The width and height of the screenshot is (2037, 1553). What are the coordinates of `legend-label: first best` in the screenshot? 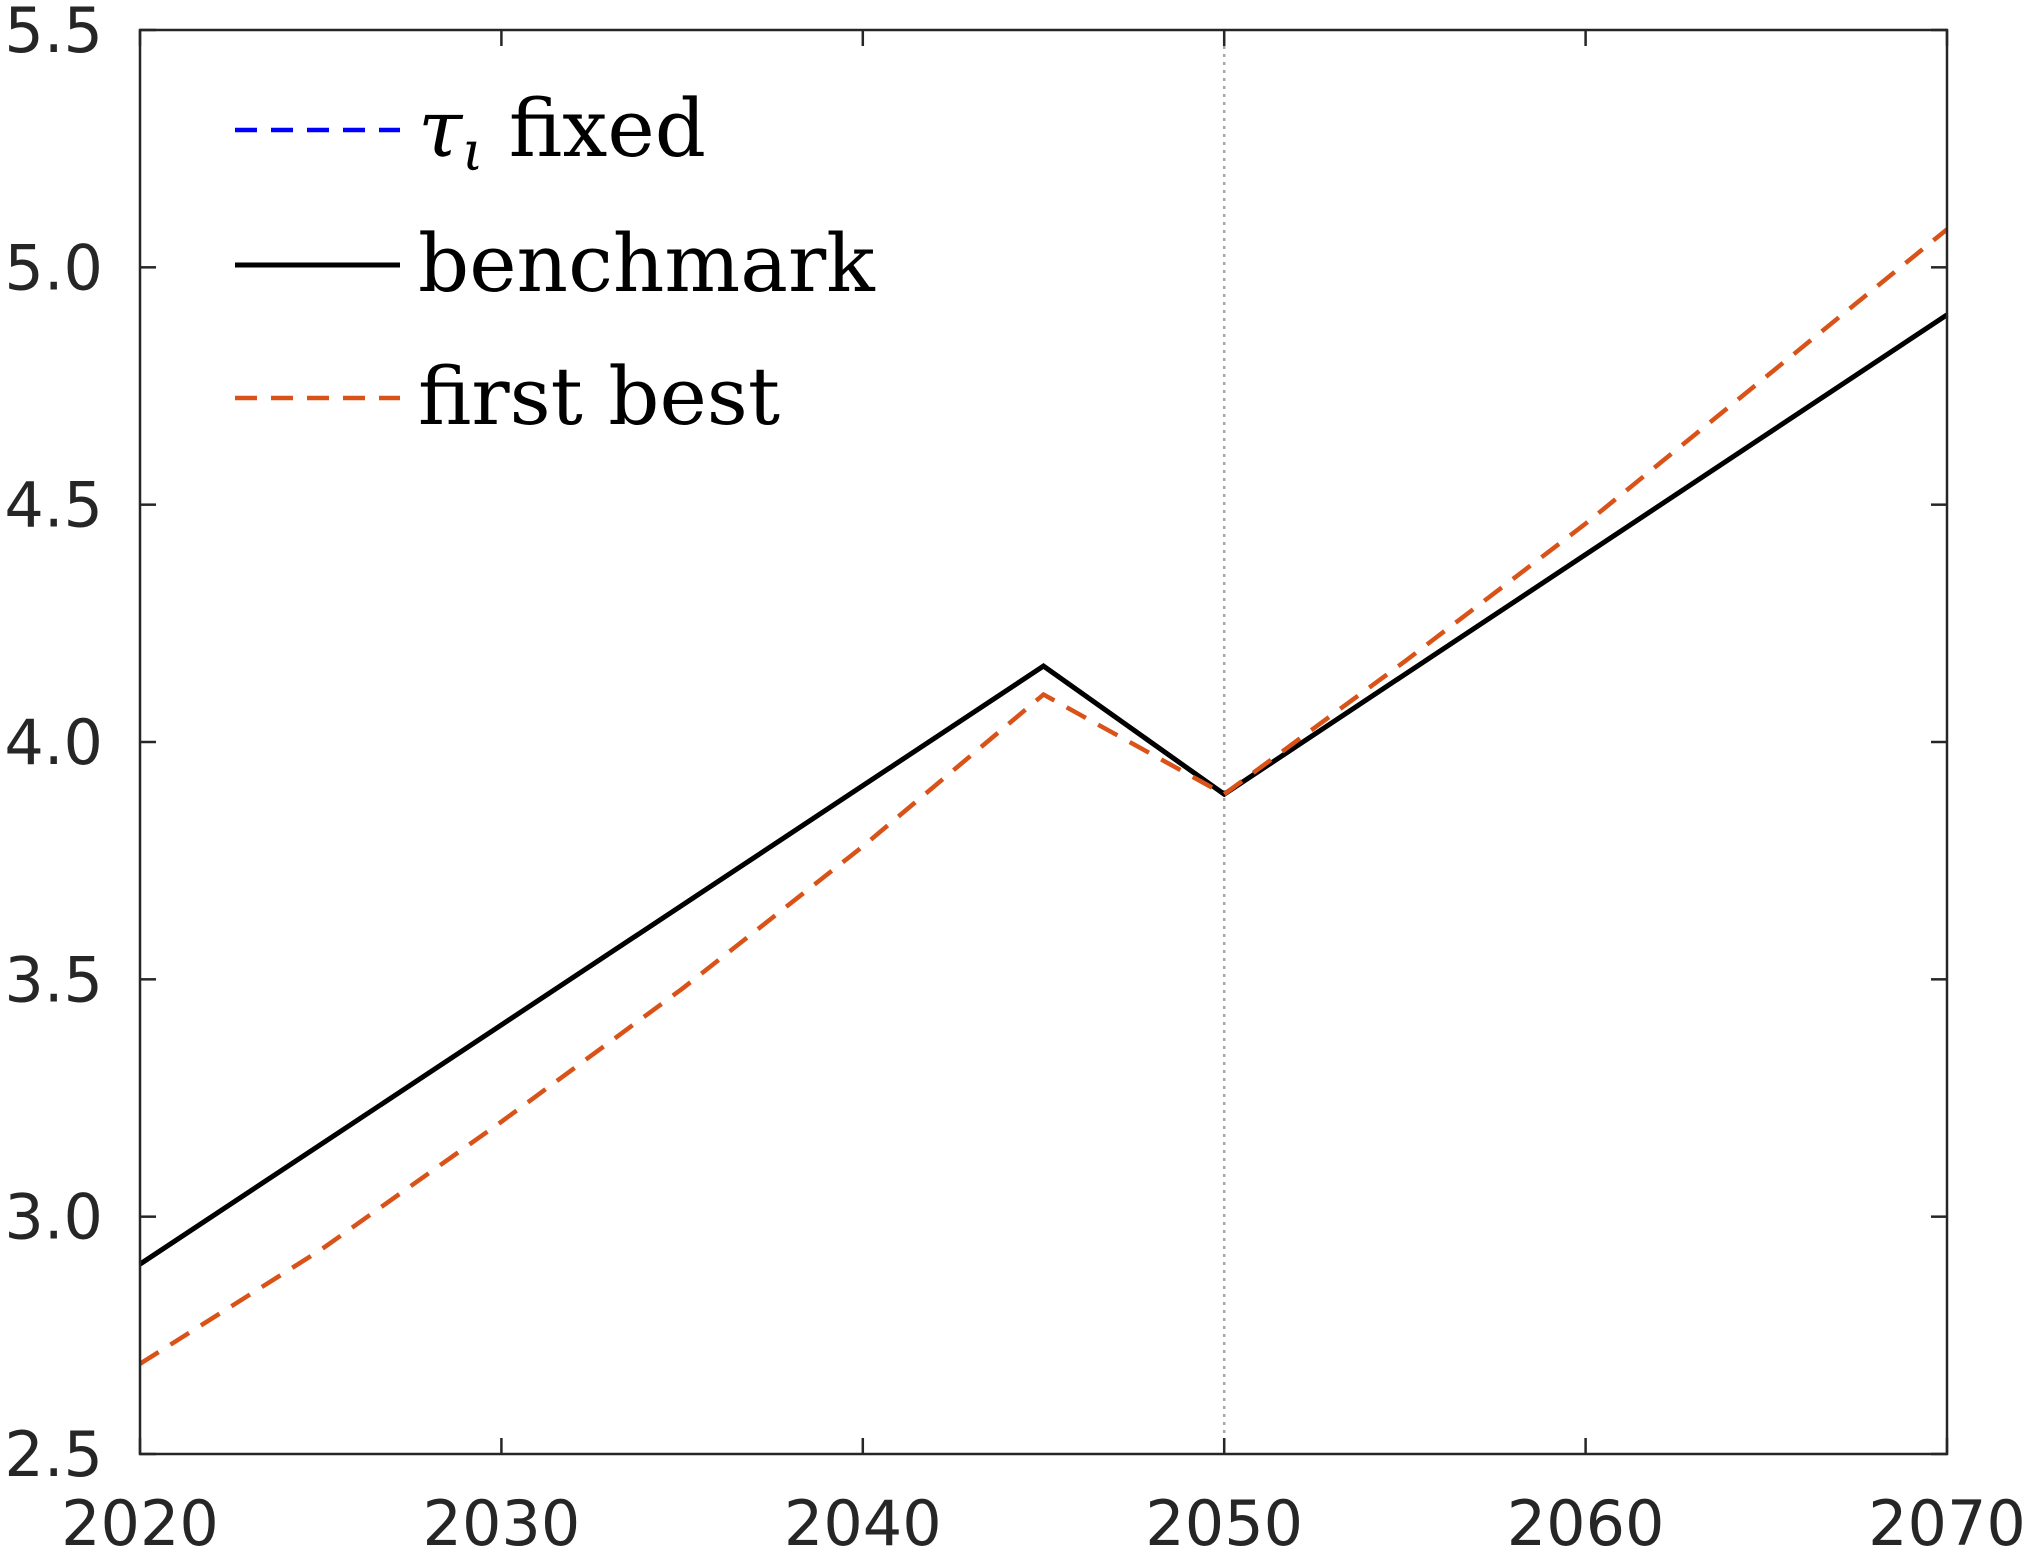 It's located at (599, 396).